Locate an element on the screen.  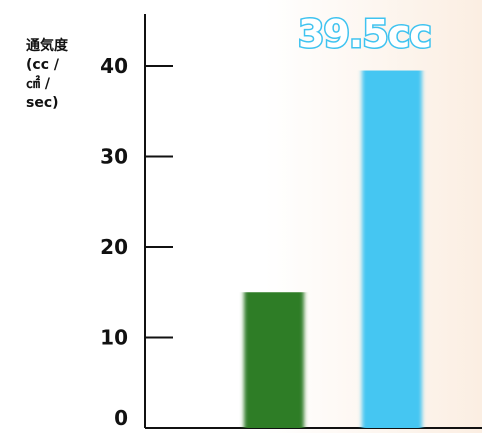
y-tick-label: 40 is located at coordinates (114, 66).